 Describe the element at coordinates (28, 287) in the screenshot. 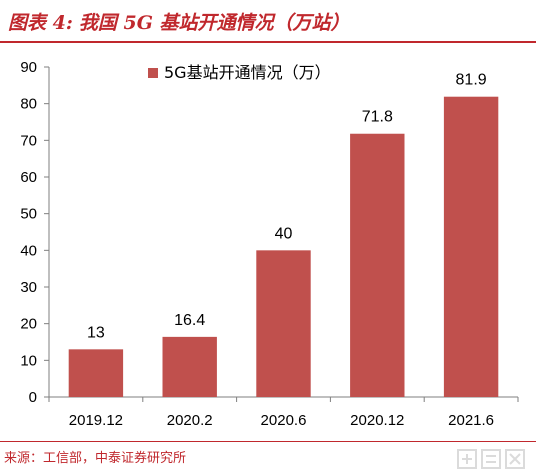

I see `y-tick-label: 30` at that location.